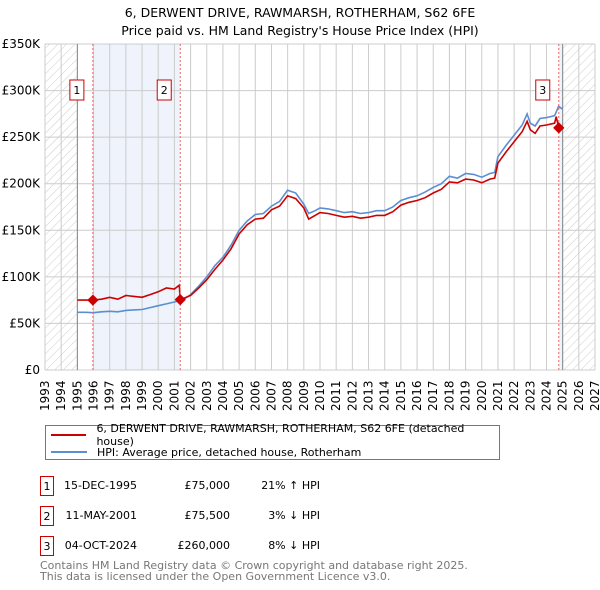 The width and height of the screenshot is (600, 590). What do you see at coordinates (417, 395) in the screenshot?
I see `x-tick-label: 2016` at bounding box center [417, 395].